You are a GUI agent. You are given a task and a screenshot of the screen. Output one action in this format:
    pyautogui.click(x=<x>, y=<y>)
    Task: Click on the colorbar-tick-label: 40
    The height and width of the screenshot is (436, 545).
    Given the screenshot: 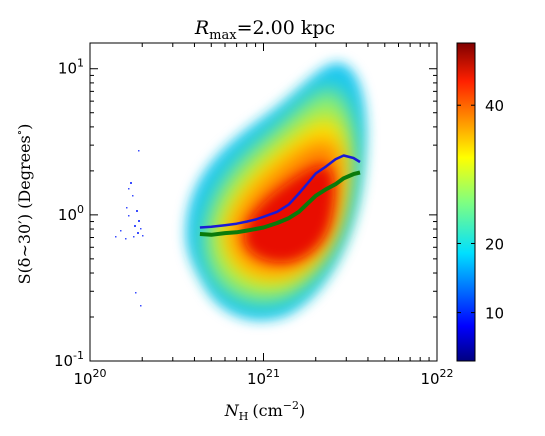 What is the action you would take?
    pyautogui.click(x=494, y=106)
    